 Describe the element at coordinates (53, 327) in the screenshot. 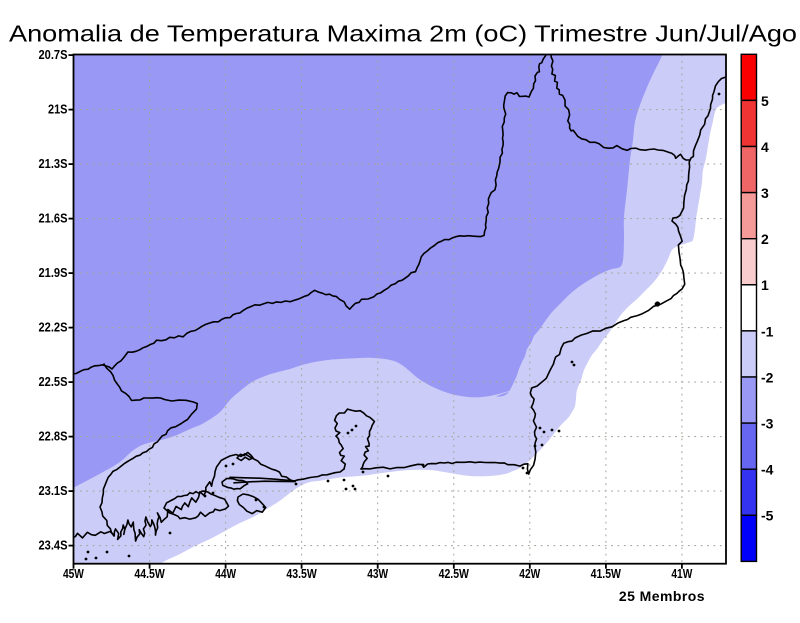

I see `svg-text: 22.2S` at that location.